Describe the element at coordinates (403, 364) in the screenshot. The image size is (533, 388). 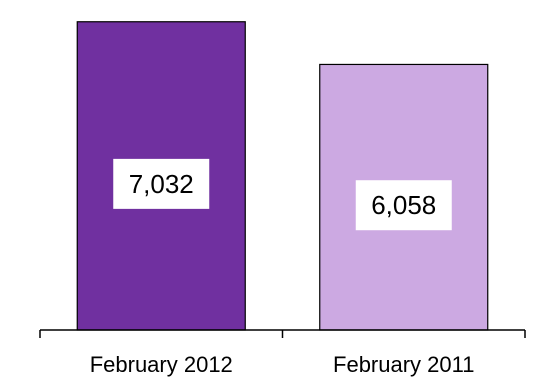
I see `x-tick-label: February 2011` at that location.